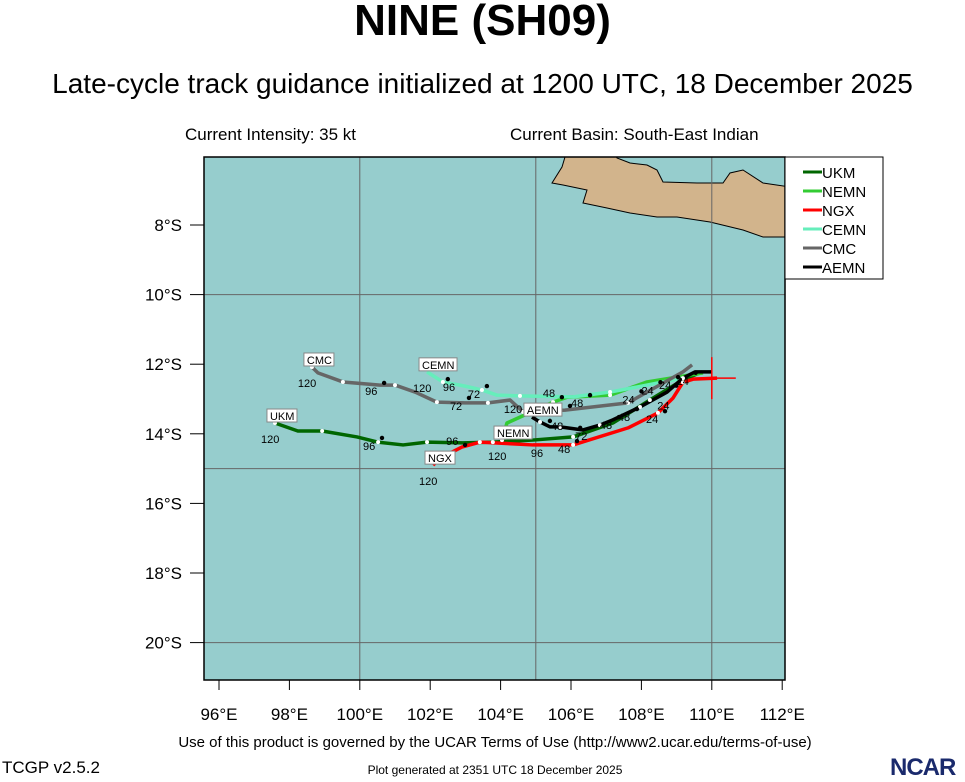 This screenshot has height=782, width=965. What do you see at coordinates (500, 714) in the screenshot?
I see `lon-tick-label: 104°E` at bounding box center [500, 714].